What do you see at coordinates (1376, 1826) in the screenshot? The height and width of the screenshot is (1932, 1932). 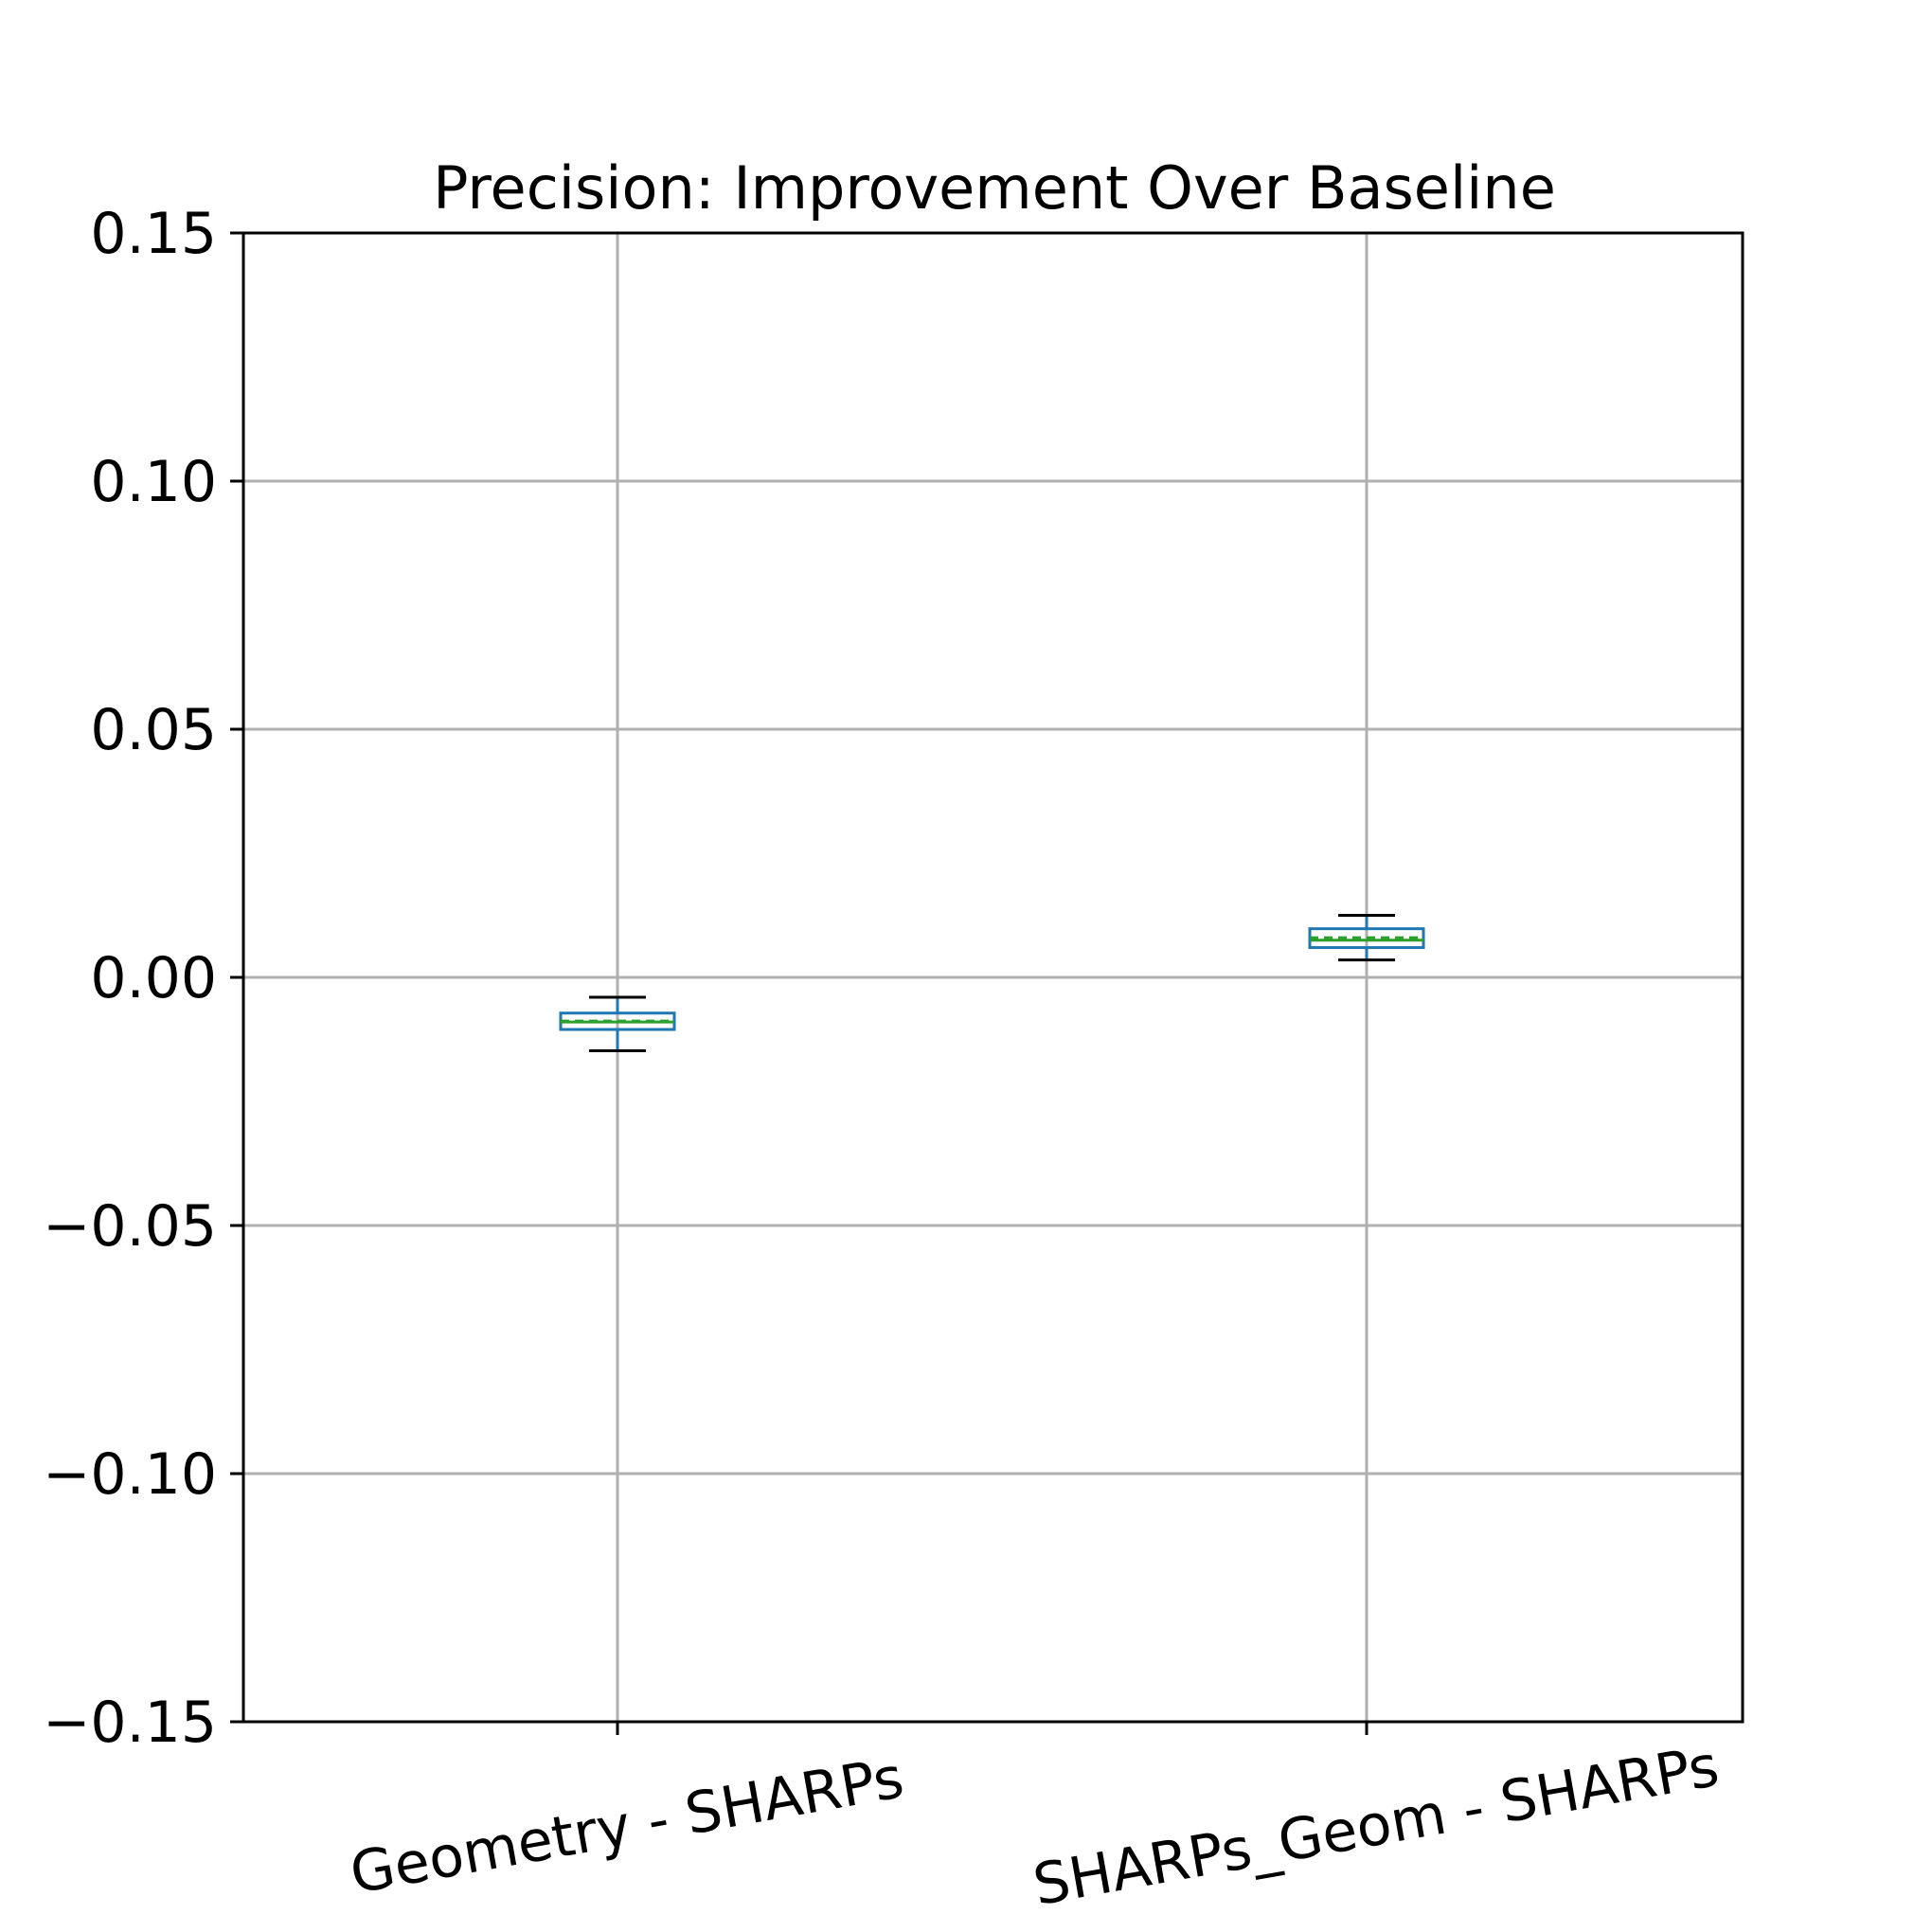 I see `x-tick-label: SHARPs_Geom - SHARPs` at bounding box center [1376, 1826].